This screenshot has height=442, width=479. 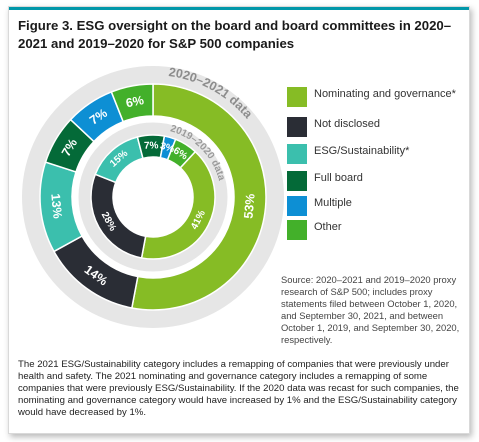 What do you see at coordinates (385, 94) in the screenshot?
I see `legend-label: Nominating and governance*` at bounding box center [385, 94].